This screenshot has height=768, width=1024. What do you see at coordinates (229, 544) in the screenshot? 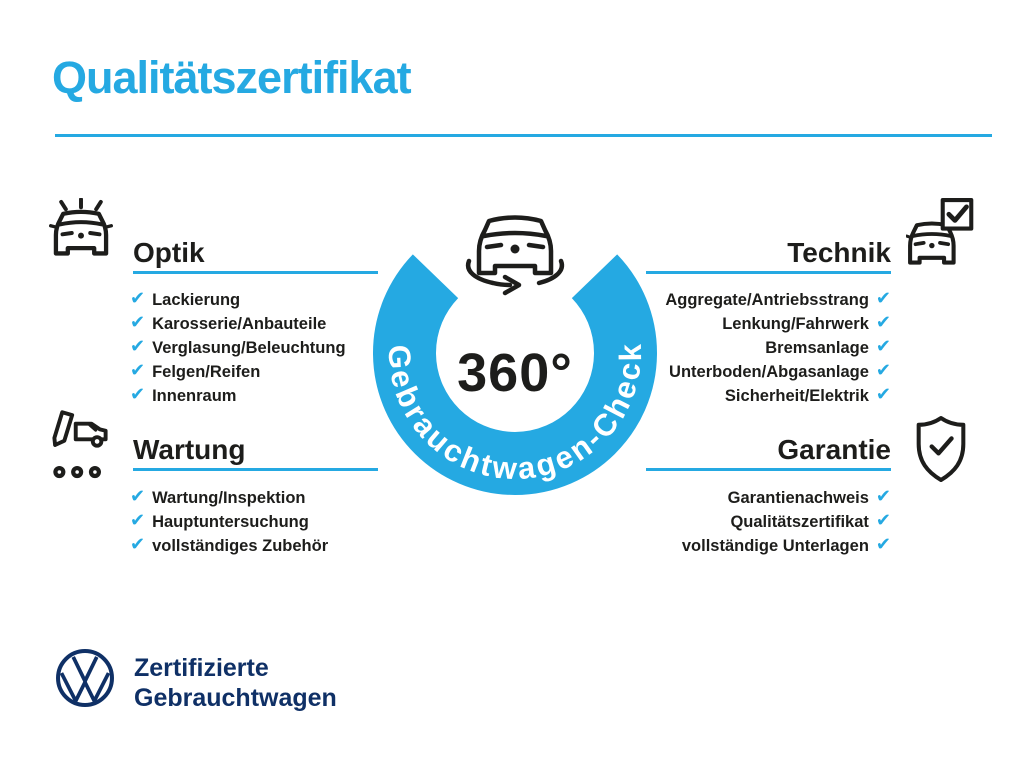
I see `list-item: ✔ vollständiges Zubehör` at bounding box center [229, 544].